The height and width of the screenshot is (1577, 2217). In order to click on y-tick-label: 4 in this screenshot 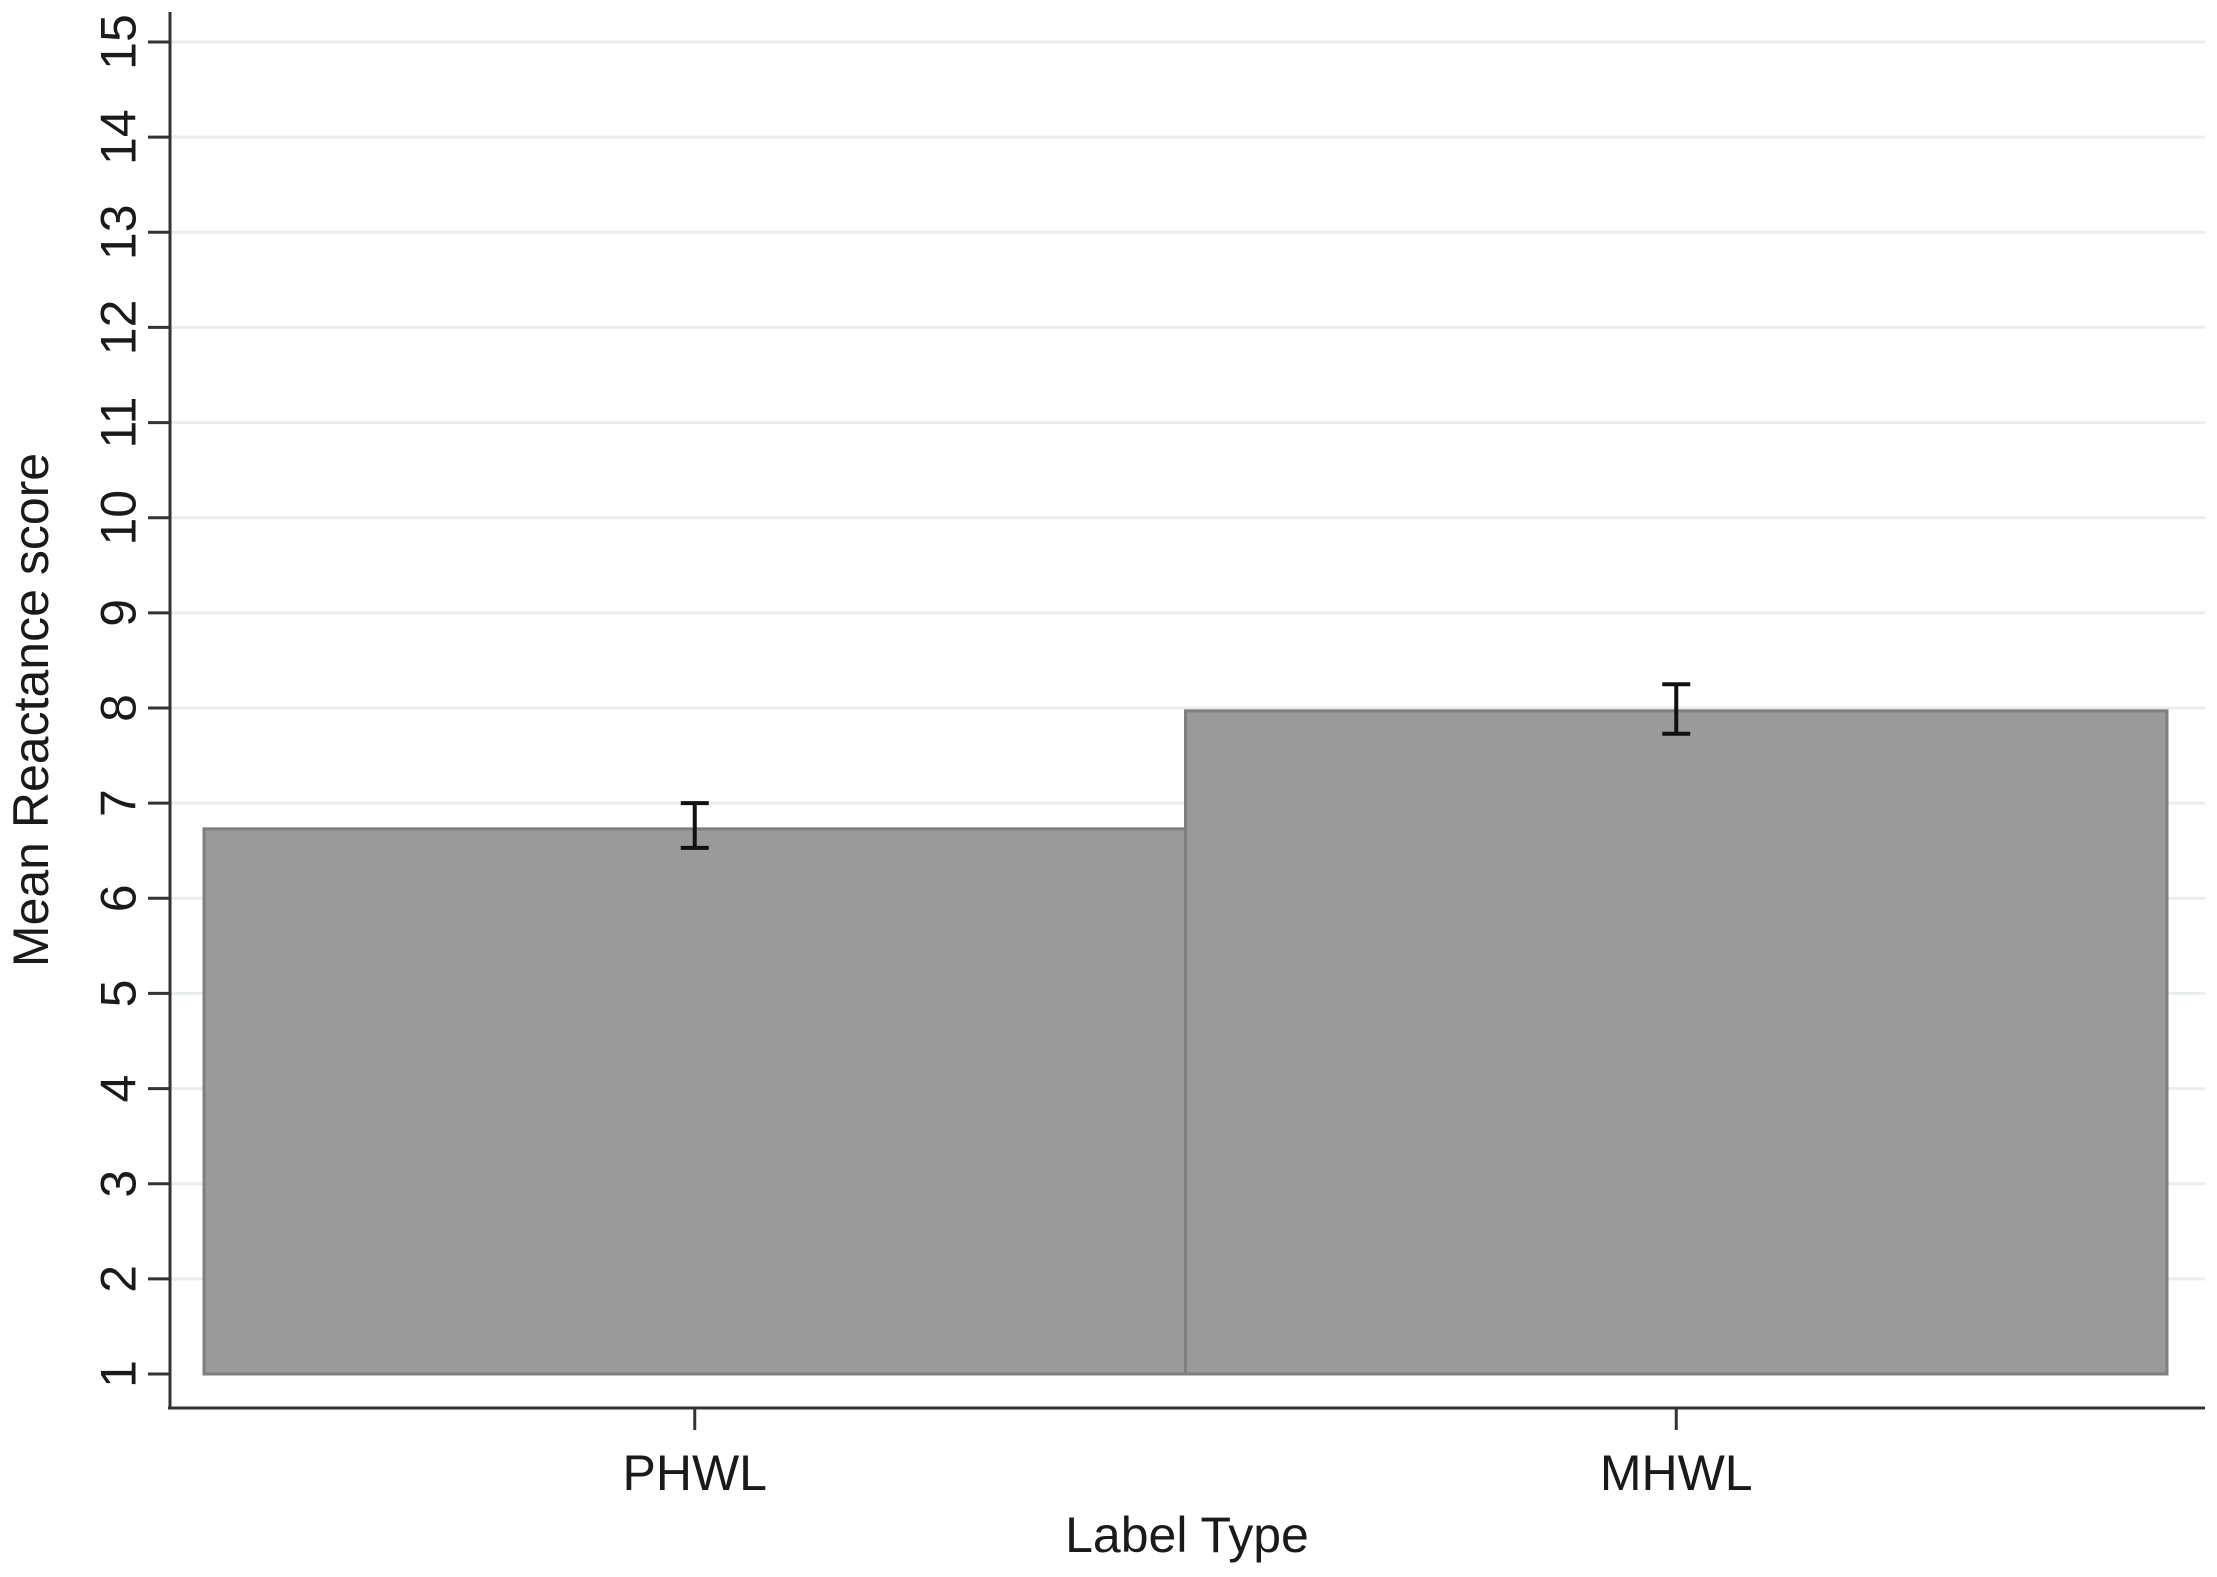, I will do `click(119, 1089)`.